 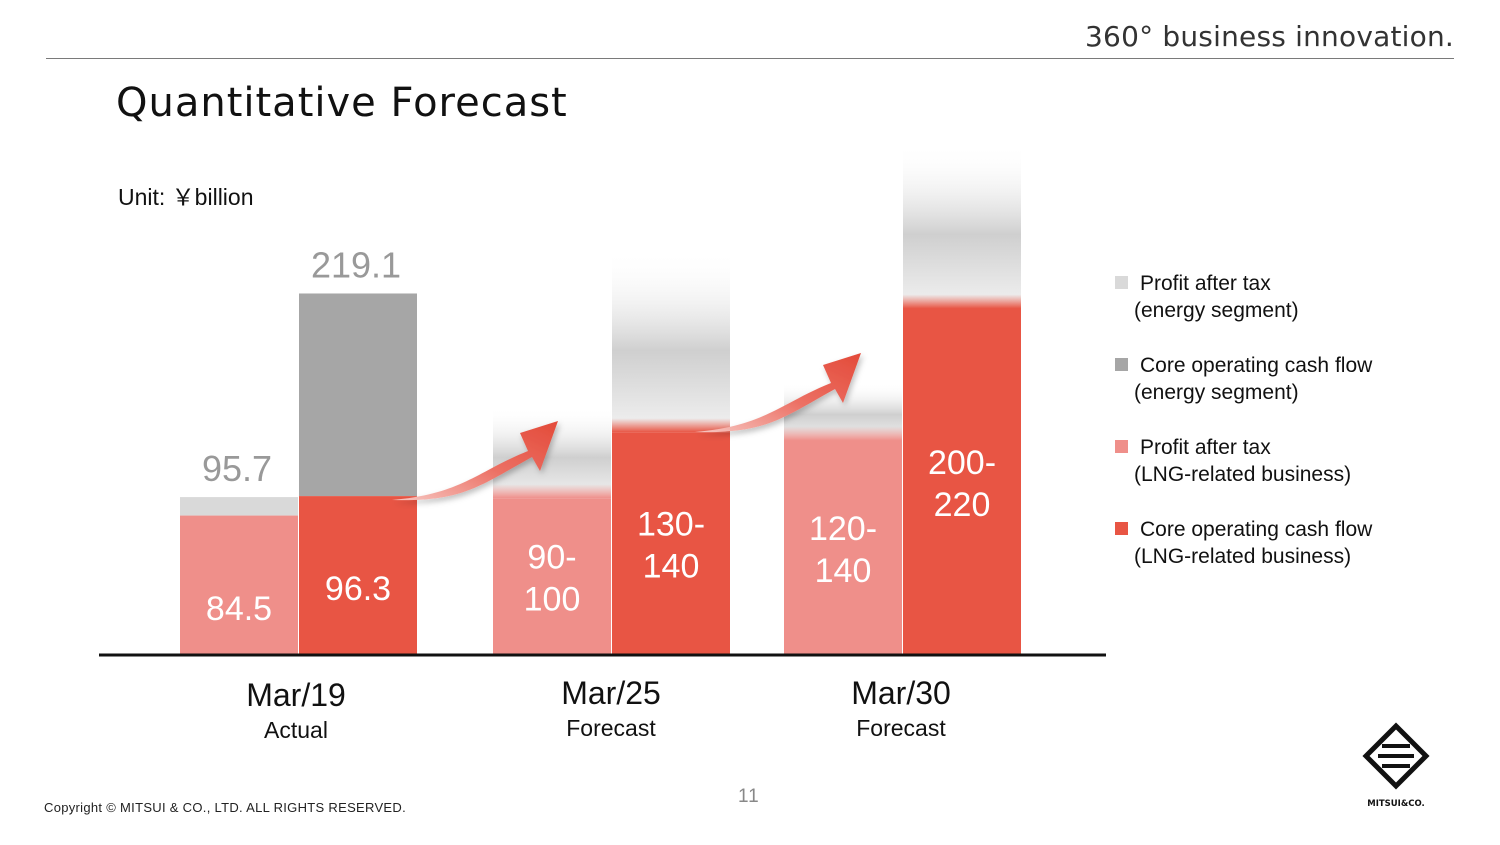 What do you see at coordinates (1305, 297) in the screenshot?
I see `legend-item-energy-profit: Profit after tax (energy segment)` at bounding box center [1305, 297].